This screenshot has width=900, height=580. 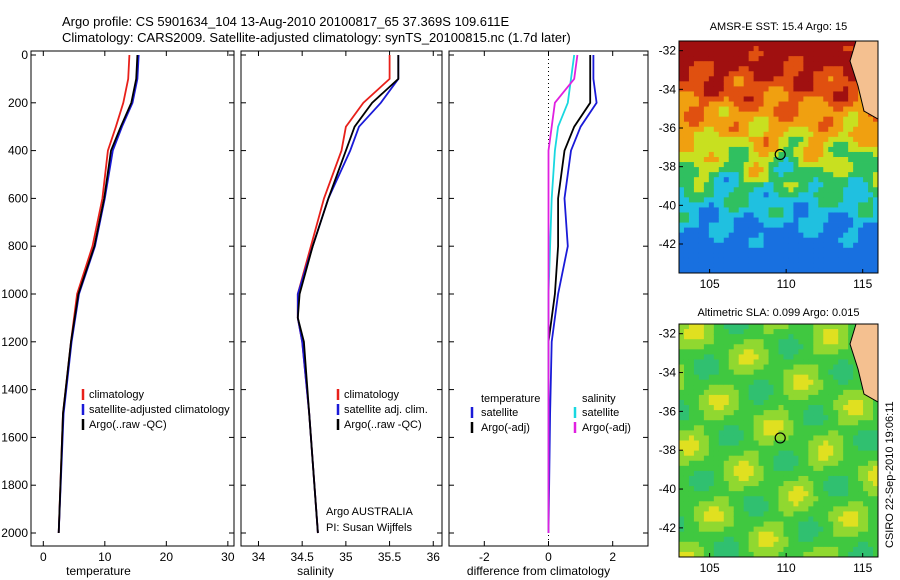 I want to click on sst-map-title: AMSR-E SST: 15.4 Argo: 15, so click(x=779, y=27).